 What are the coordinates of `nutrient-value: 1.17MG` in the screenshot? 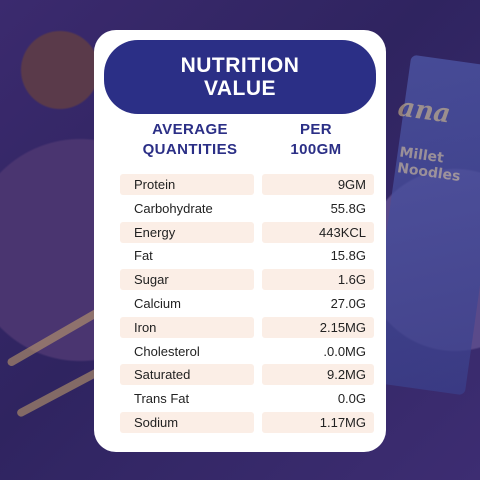 It's located at (318, 422).